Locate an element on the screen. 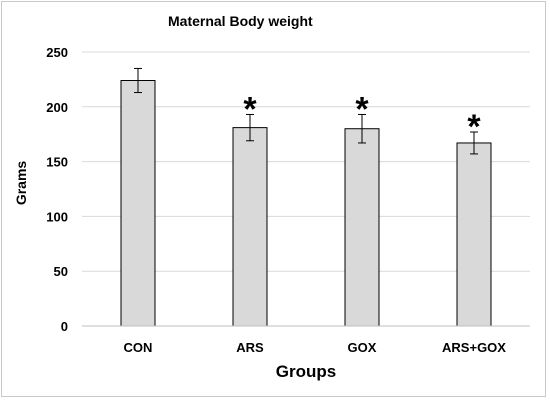  significance-markers: * * * is located at coordinates (362, 118).